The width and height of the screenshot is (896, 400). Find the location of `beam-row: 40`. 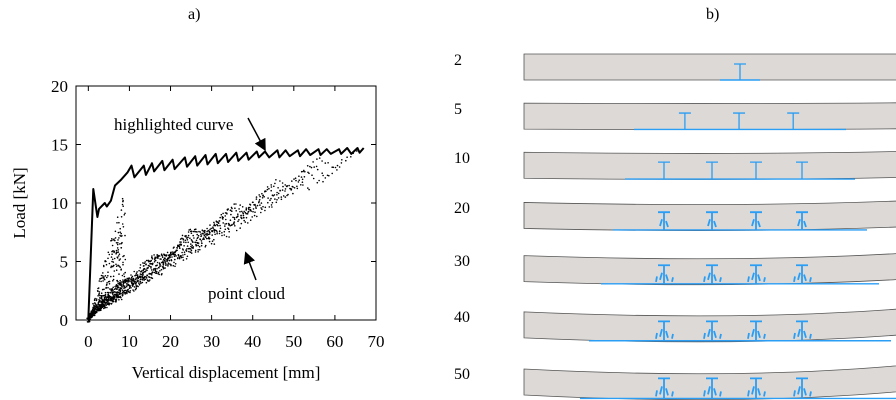

beam-row: 40 is located at coordinates (668, 330).